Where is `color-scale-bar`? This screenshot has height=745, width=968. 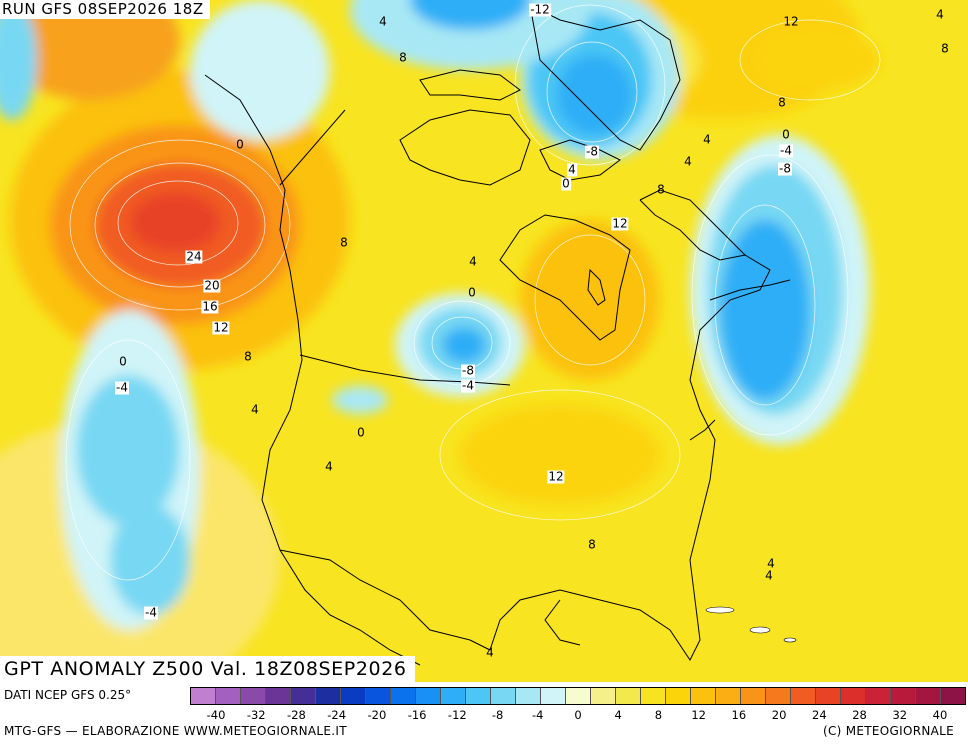
color-scale-bar is located at coordinates (578, 696).